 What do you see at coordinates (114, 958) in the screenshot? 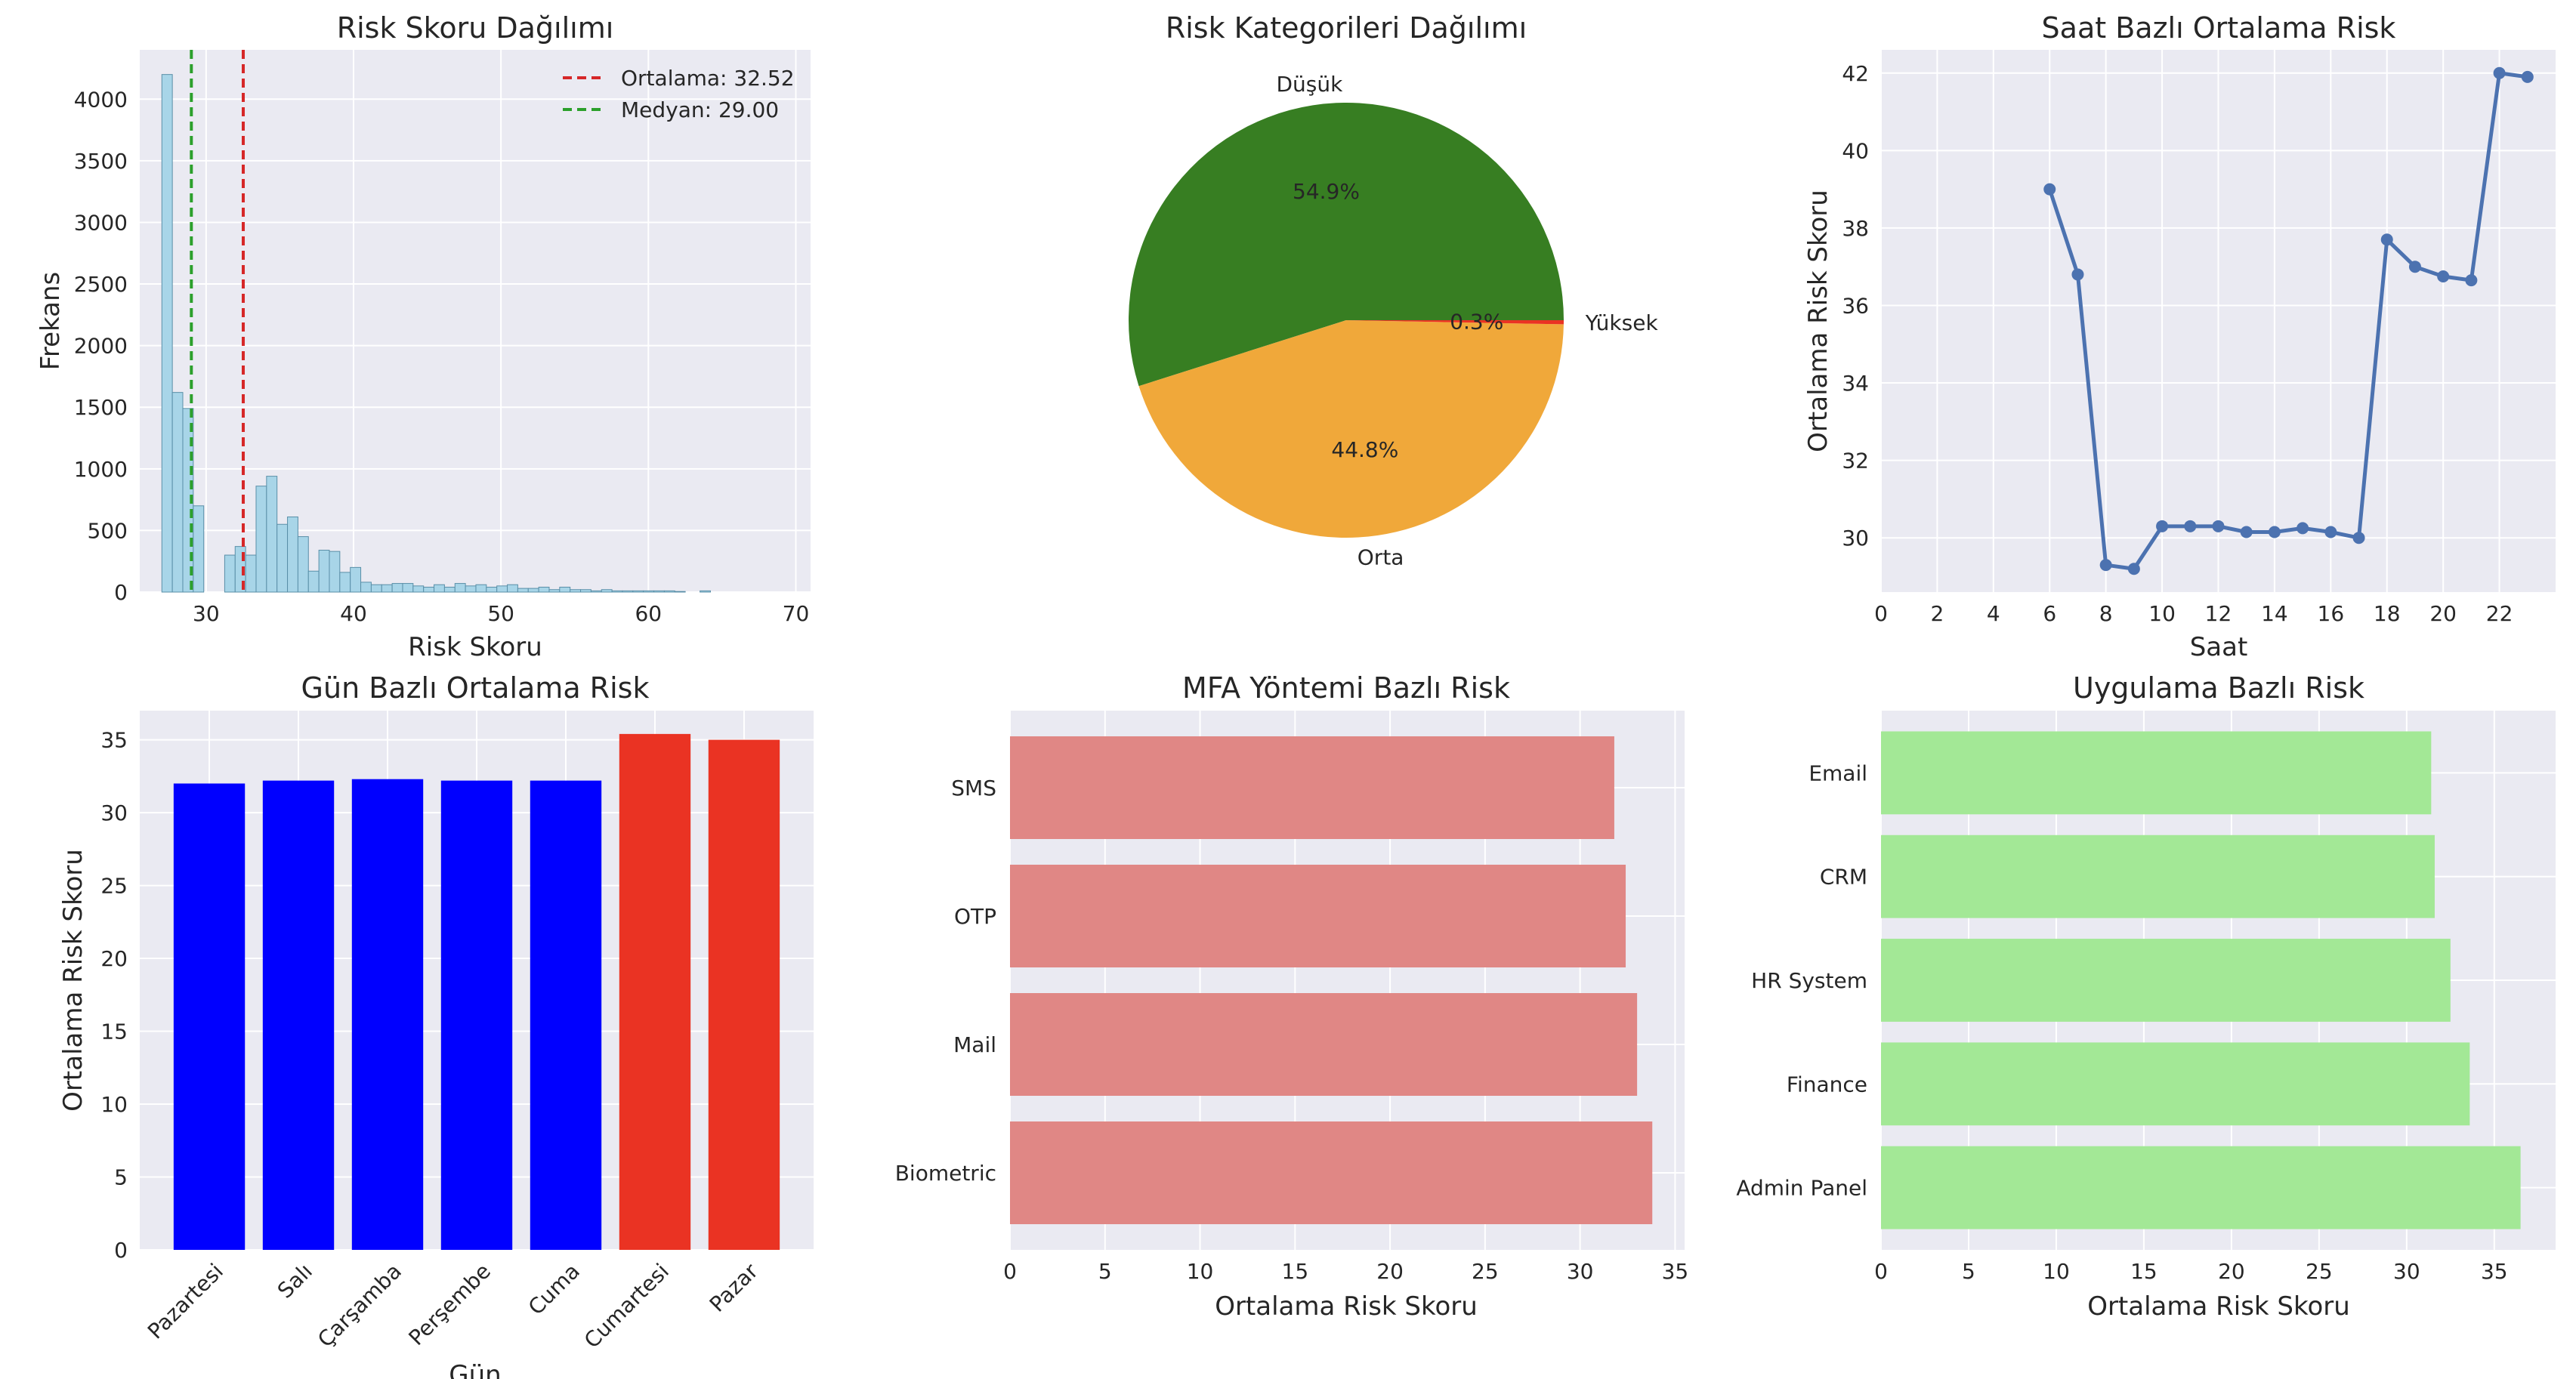
I see `daily-ytick: 20` at bounding box center [114, 958].